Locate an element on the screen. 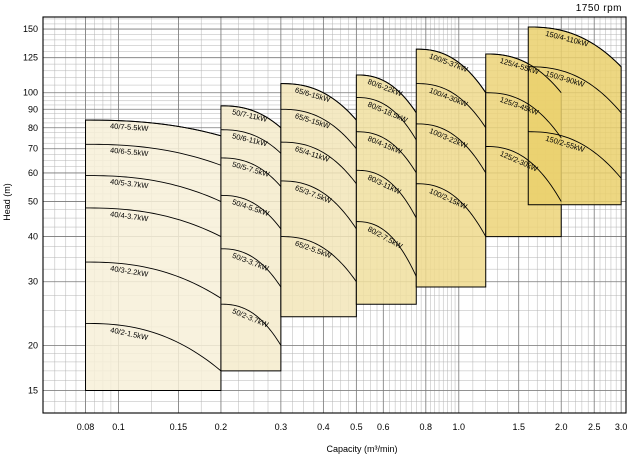  x-tick-label: 0.4 is located at coordinates (323, 427).